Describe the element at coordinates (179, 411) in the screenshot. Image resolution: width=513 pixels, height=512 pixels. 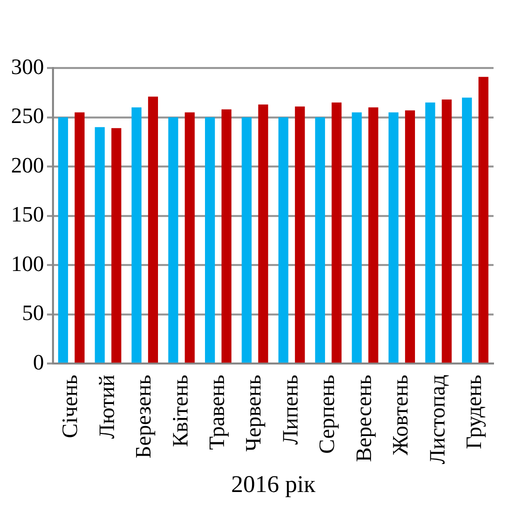
I see `x-tick-label: Квітень` at that location.